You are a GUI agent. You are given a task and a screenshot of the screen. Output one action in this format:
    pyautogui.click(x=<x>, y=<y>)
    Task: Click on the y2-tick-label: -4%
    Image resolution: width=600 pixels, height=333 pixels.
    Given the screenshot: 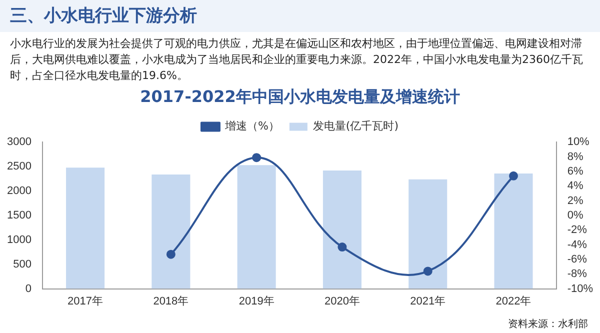 What is the action you would take?
    pyautogui.click(x=577, y=244)
    